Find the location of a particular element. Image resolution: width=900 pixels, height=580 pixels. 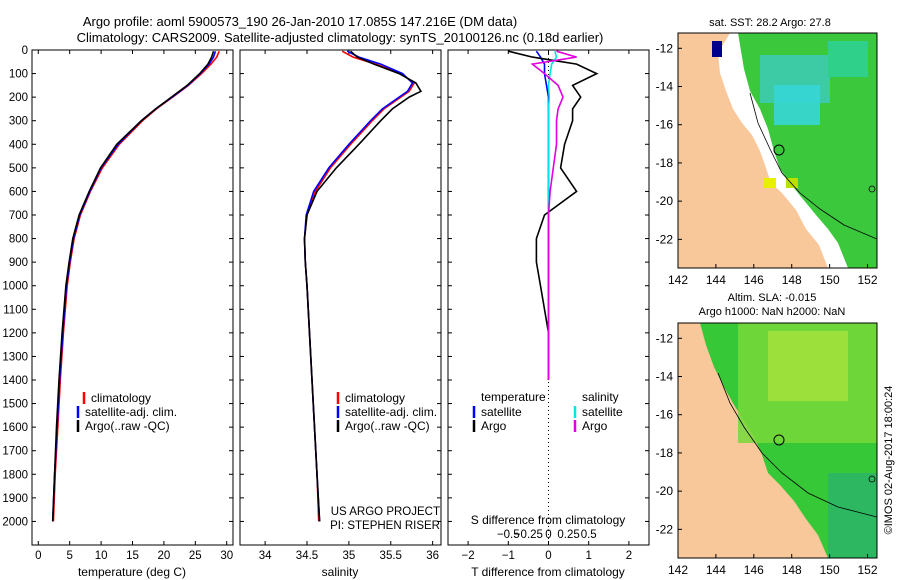

map-x-tick-label: 152 is located at coordinates (868, 280).